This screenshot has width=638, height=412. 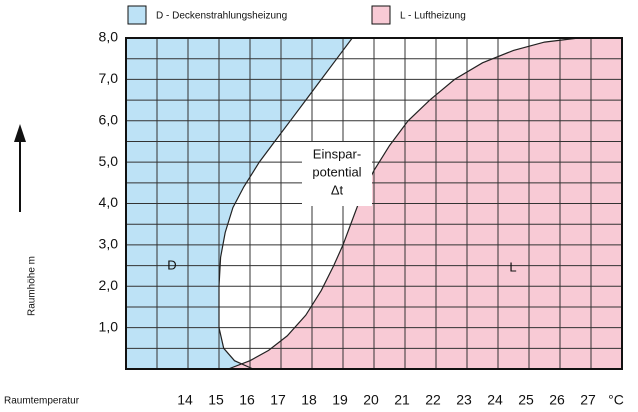 I want to click on x-tick-label: 20, so click(x=371, y=400).